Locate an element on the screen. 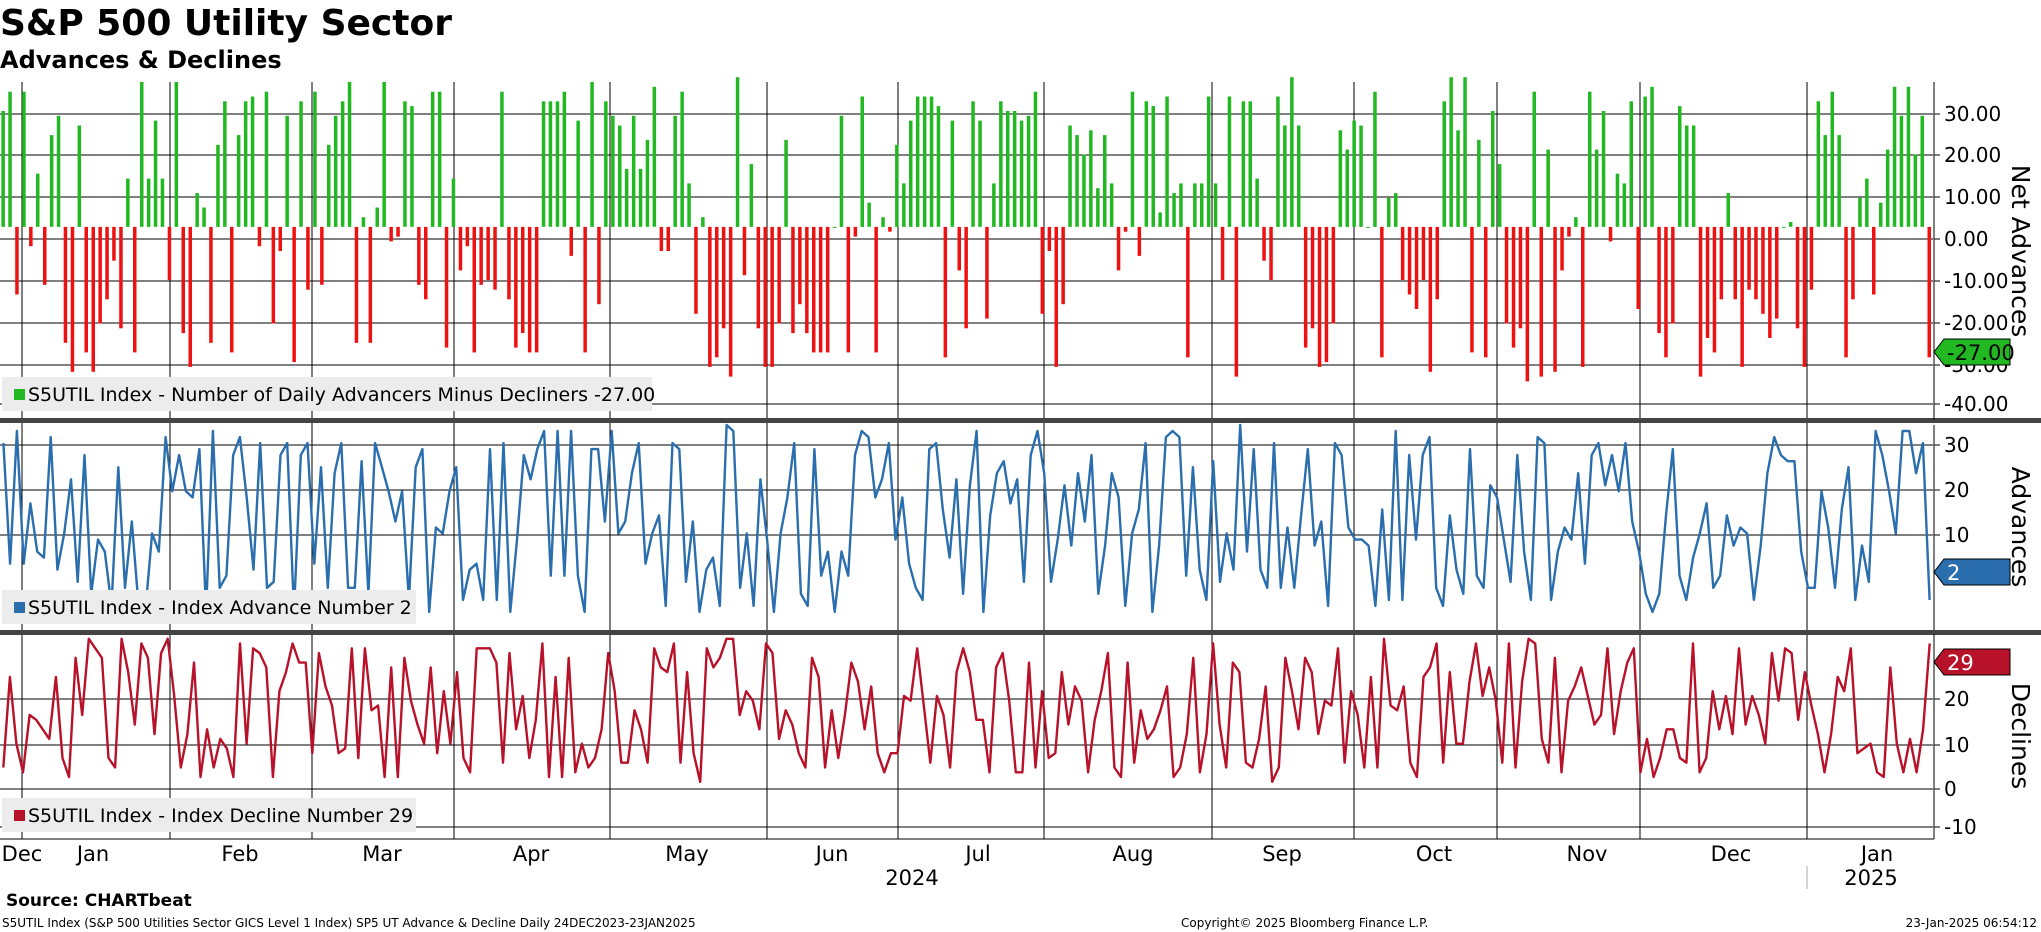 This screenshot has width=2041, height=932. legend-declines-text: S5UTIL Index - Index Decline Number 29 is located at coordinates (220, 816).